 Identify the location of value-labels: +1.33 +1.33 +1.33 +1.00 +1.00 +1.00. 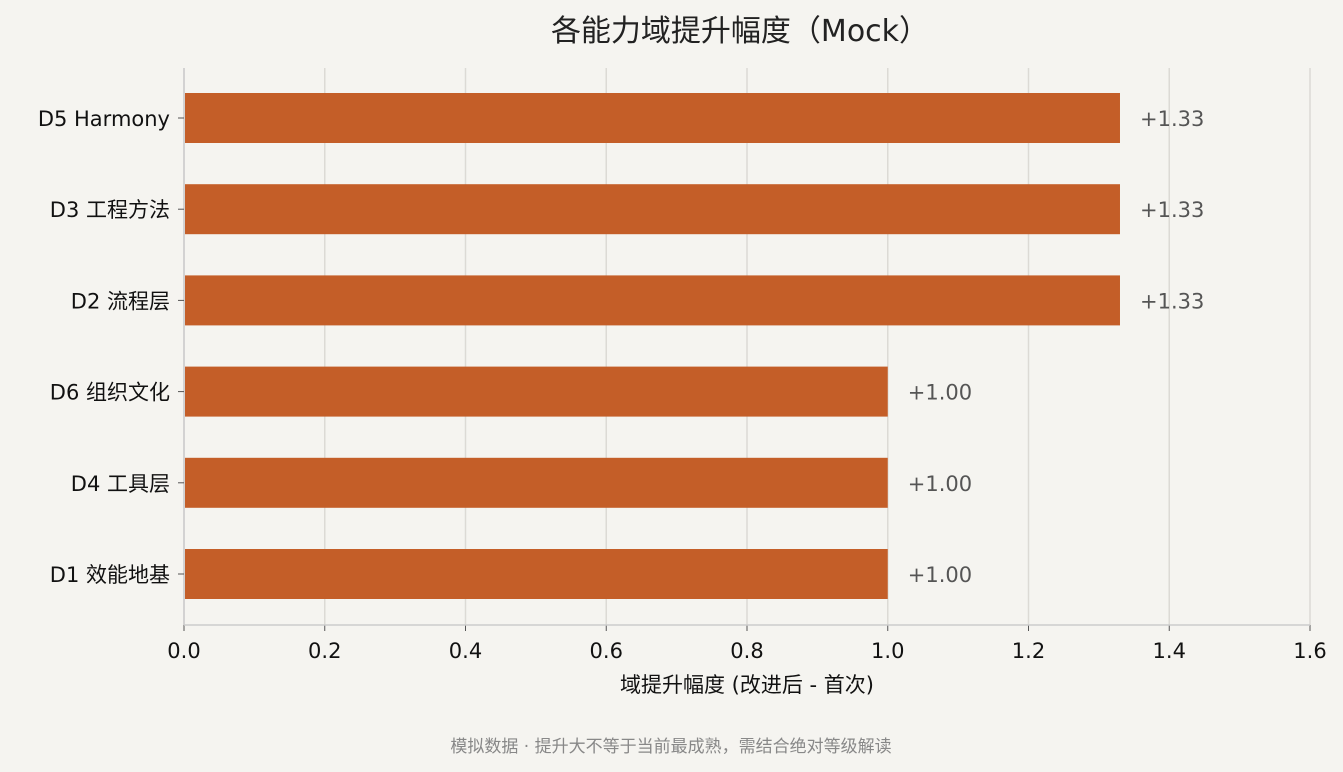
(1056, 347).